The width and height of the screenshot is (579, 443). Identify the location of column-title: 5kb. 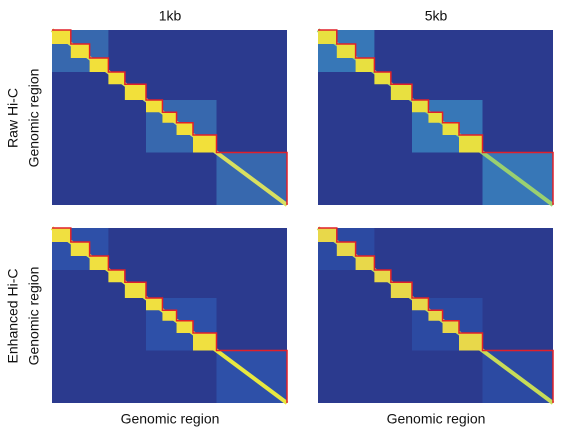
(436, 16).